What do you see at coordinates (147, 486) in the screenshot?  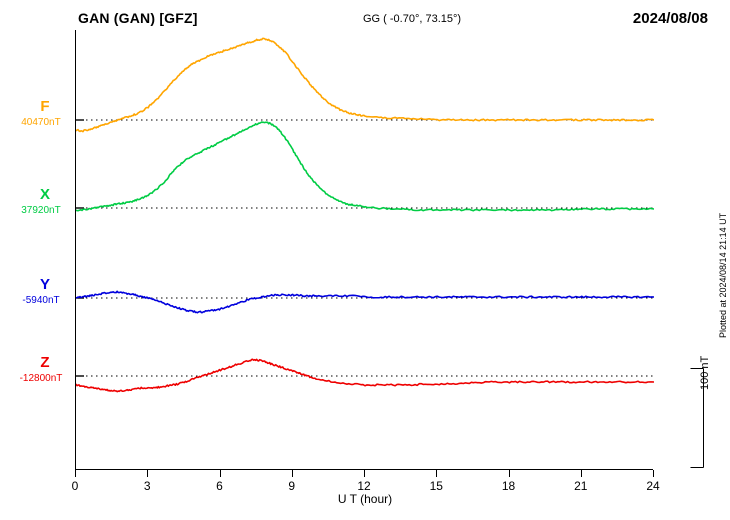 I see `x-tick-label: 3` at bounding box center [147, 486].